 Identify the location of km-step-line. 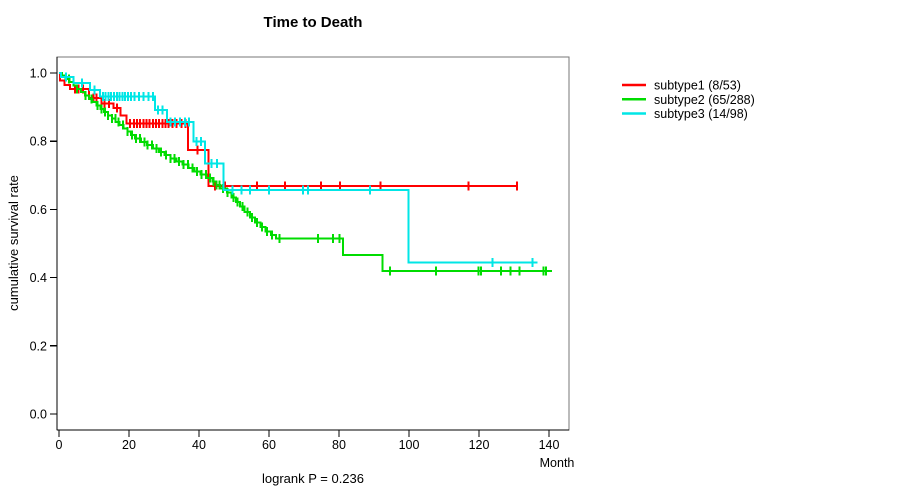
(288, 130).